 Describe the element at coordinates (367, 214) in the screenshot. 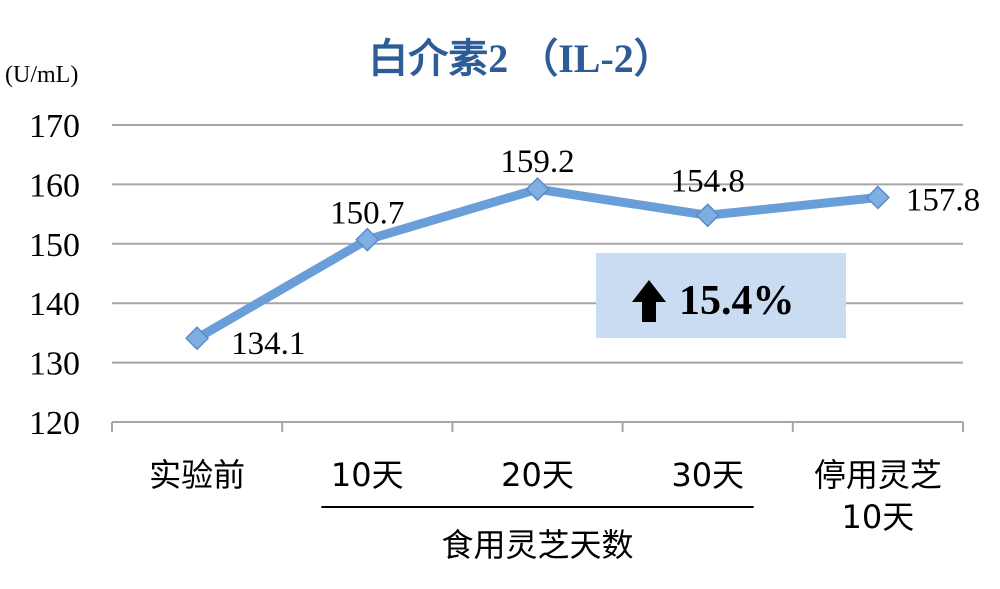

I see `data-label: 150.7` at that location.